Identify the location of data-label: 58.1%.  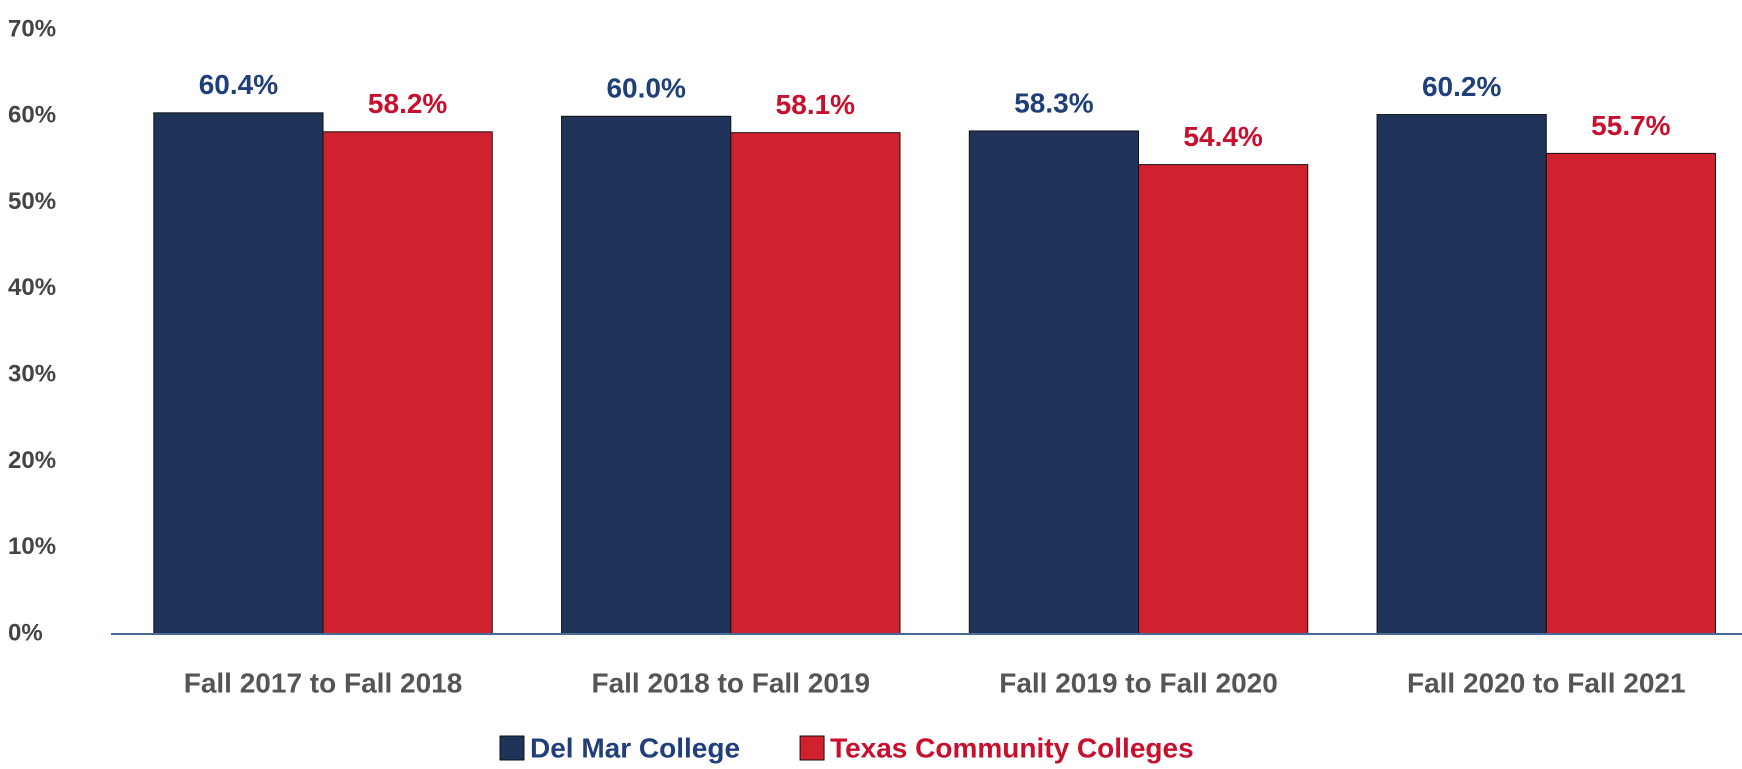
(815, 104).